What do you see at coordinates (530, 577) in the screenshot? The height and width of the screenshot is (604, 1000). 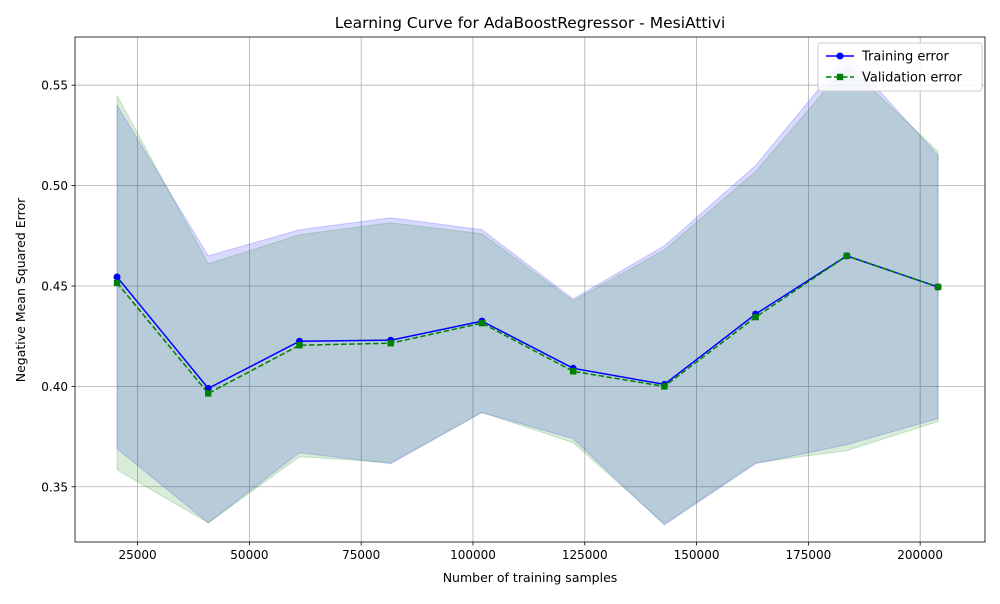 I see `x-axis-label: Number of training samples` at bounding box center [530, 577].